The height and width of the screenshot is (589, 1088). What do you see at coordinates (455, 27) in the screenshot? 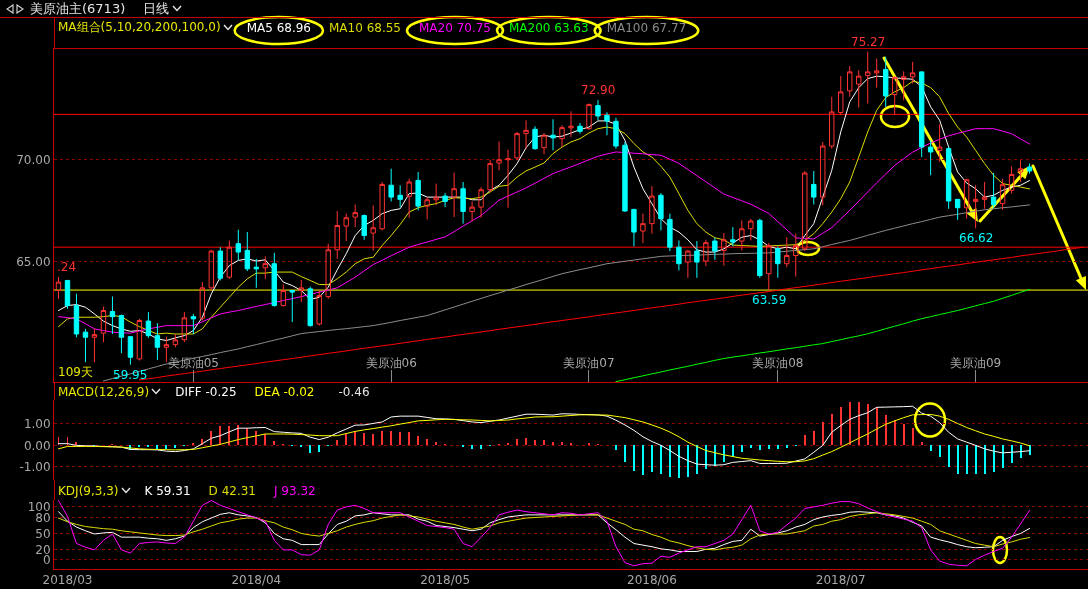
I see `text: MA20 70.75` at bounding box center [455, 27].